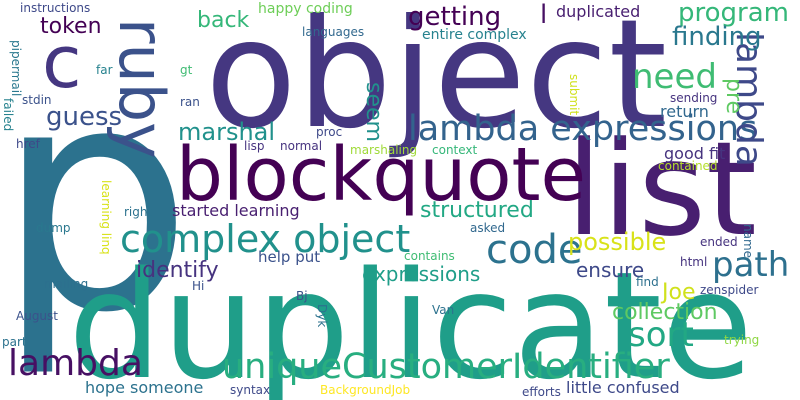 This screenshot has height=400, width=800. What do you see at coordinates (541, 392) in the screenshot?
I see `cloud-word: efforts` at bounding box center [541, 392].